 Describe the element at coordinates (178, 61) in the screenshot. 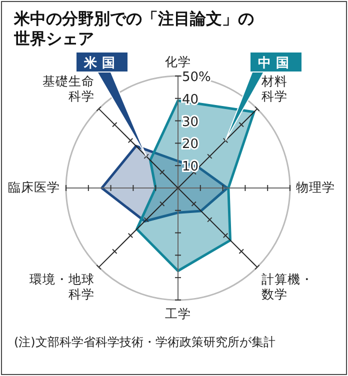

I see `spoke-label: 化学` at that location.